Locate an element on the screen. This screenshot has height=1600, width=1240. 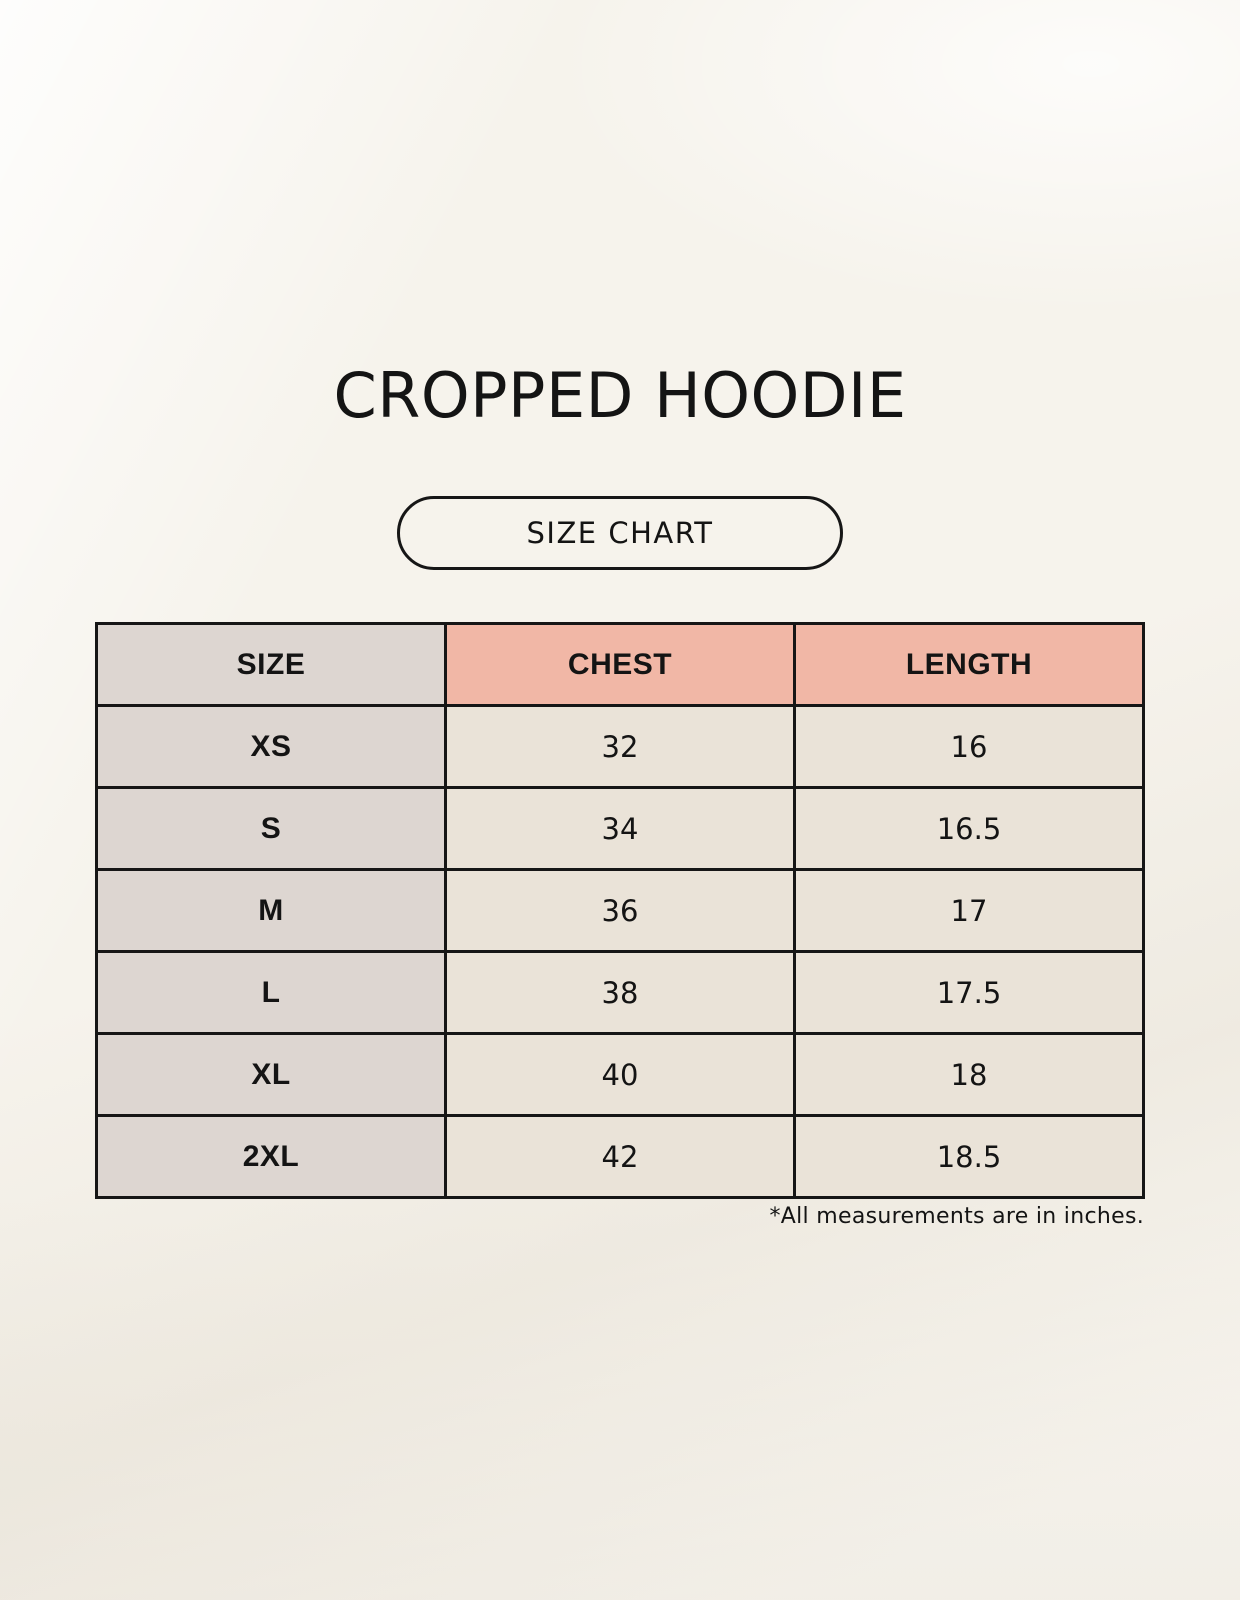
chest-cell: 40 is located at coordinates (620, 1074).